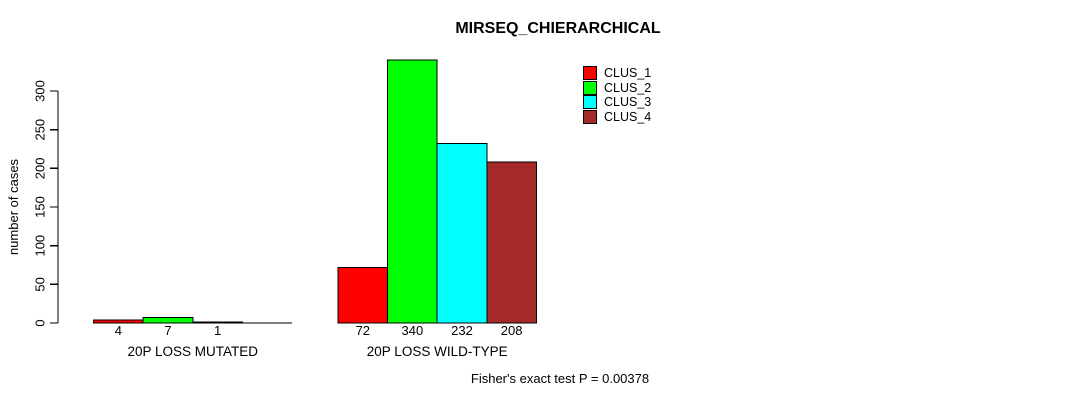 This screenshot has height=400, width=1090. What do you see at coordinates (437, 351) in the screenshot?
I see `category-label: 20P LOSS WILD-TYPE` at bounding box center [437, 351].